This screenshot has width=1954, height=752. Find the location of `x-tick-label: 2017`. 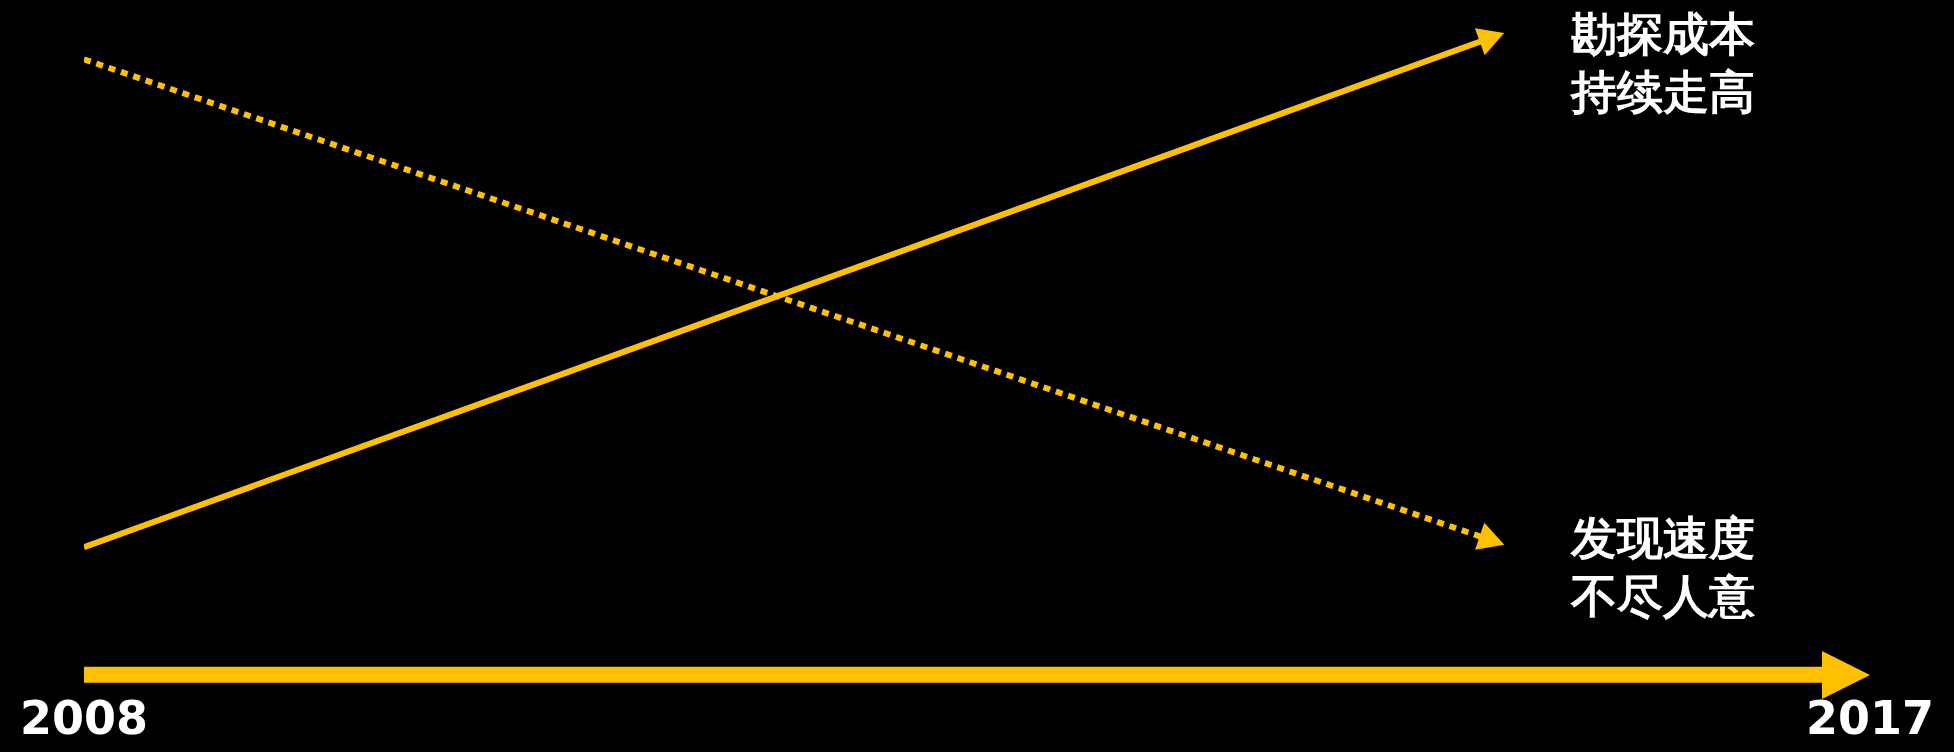

x-tick-label: 2017 is located at coordinates (1869, 718).